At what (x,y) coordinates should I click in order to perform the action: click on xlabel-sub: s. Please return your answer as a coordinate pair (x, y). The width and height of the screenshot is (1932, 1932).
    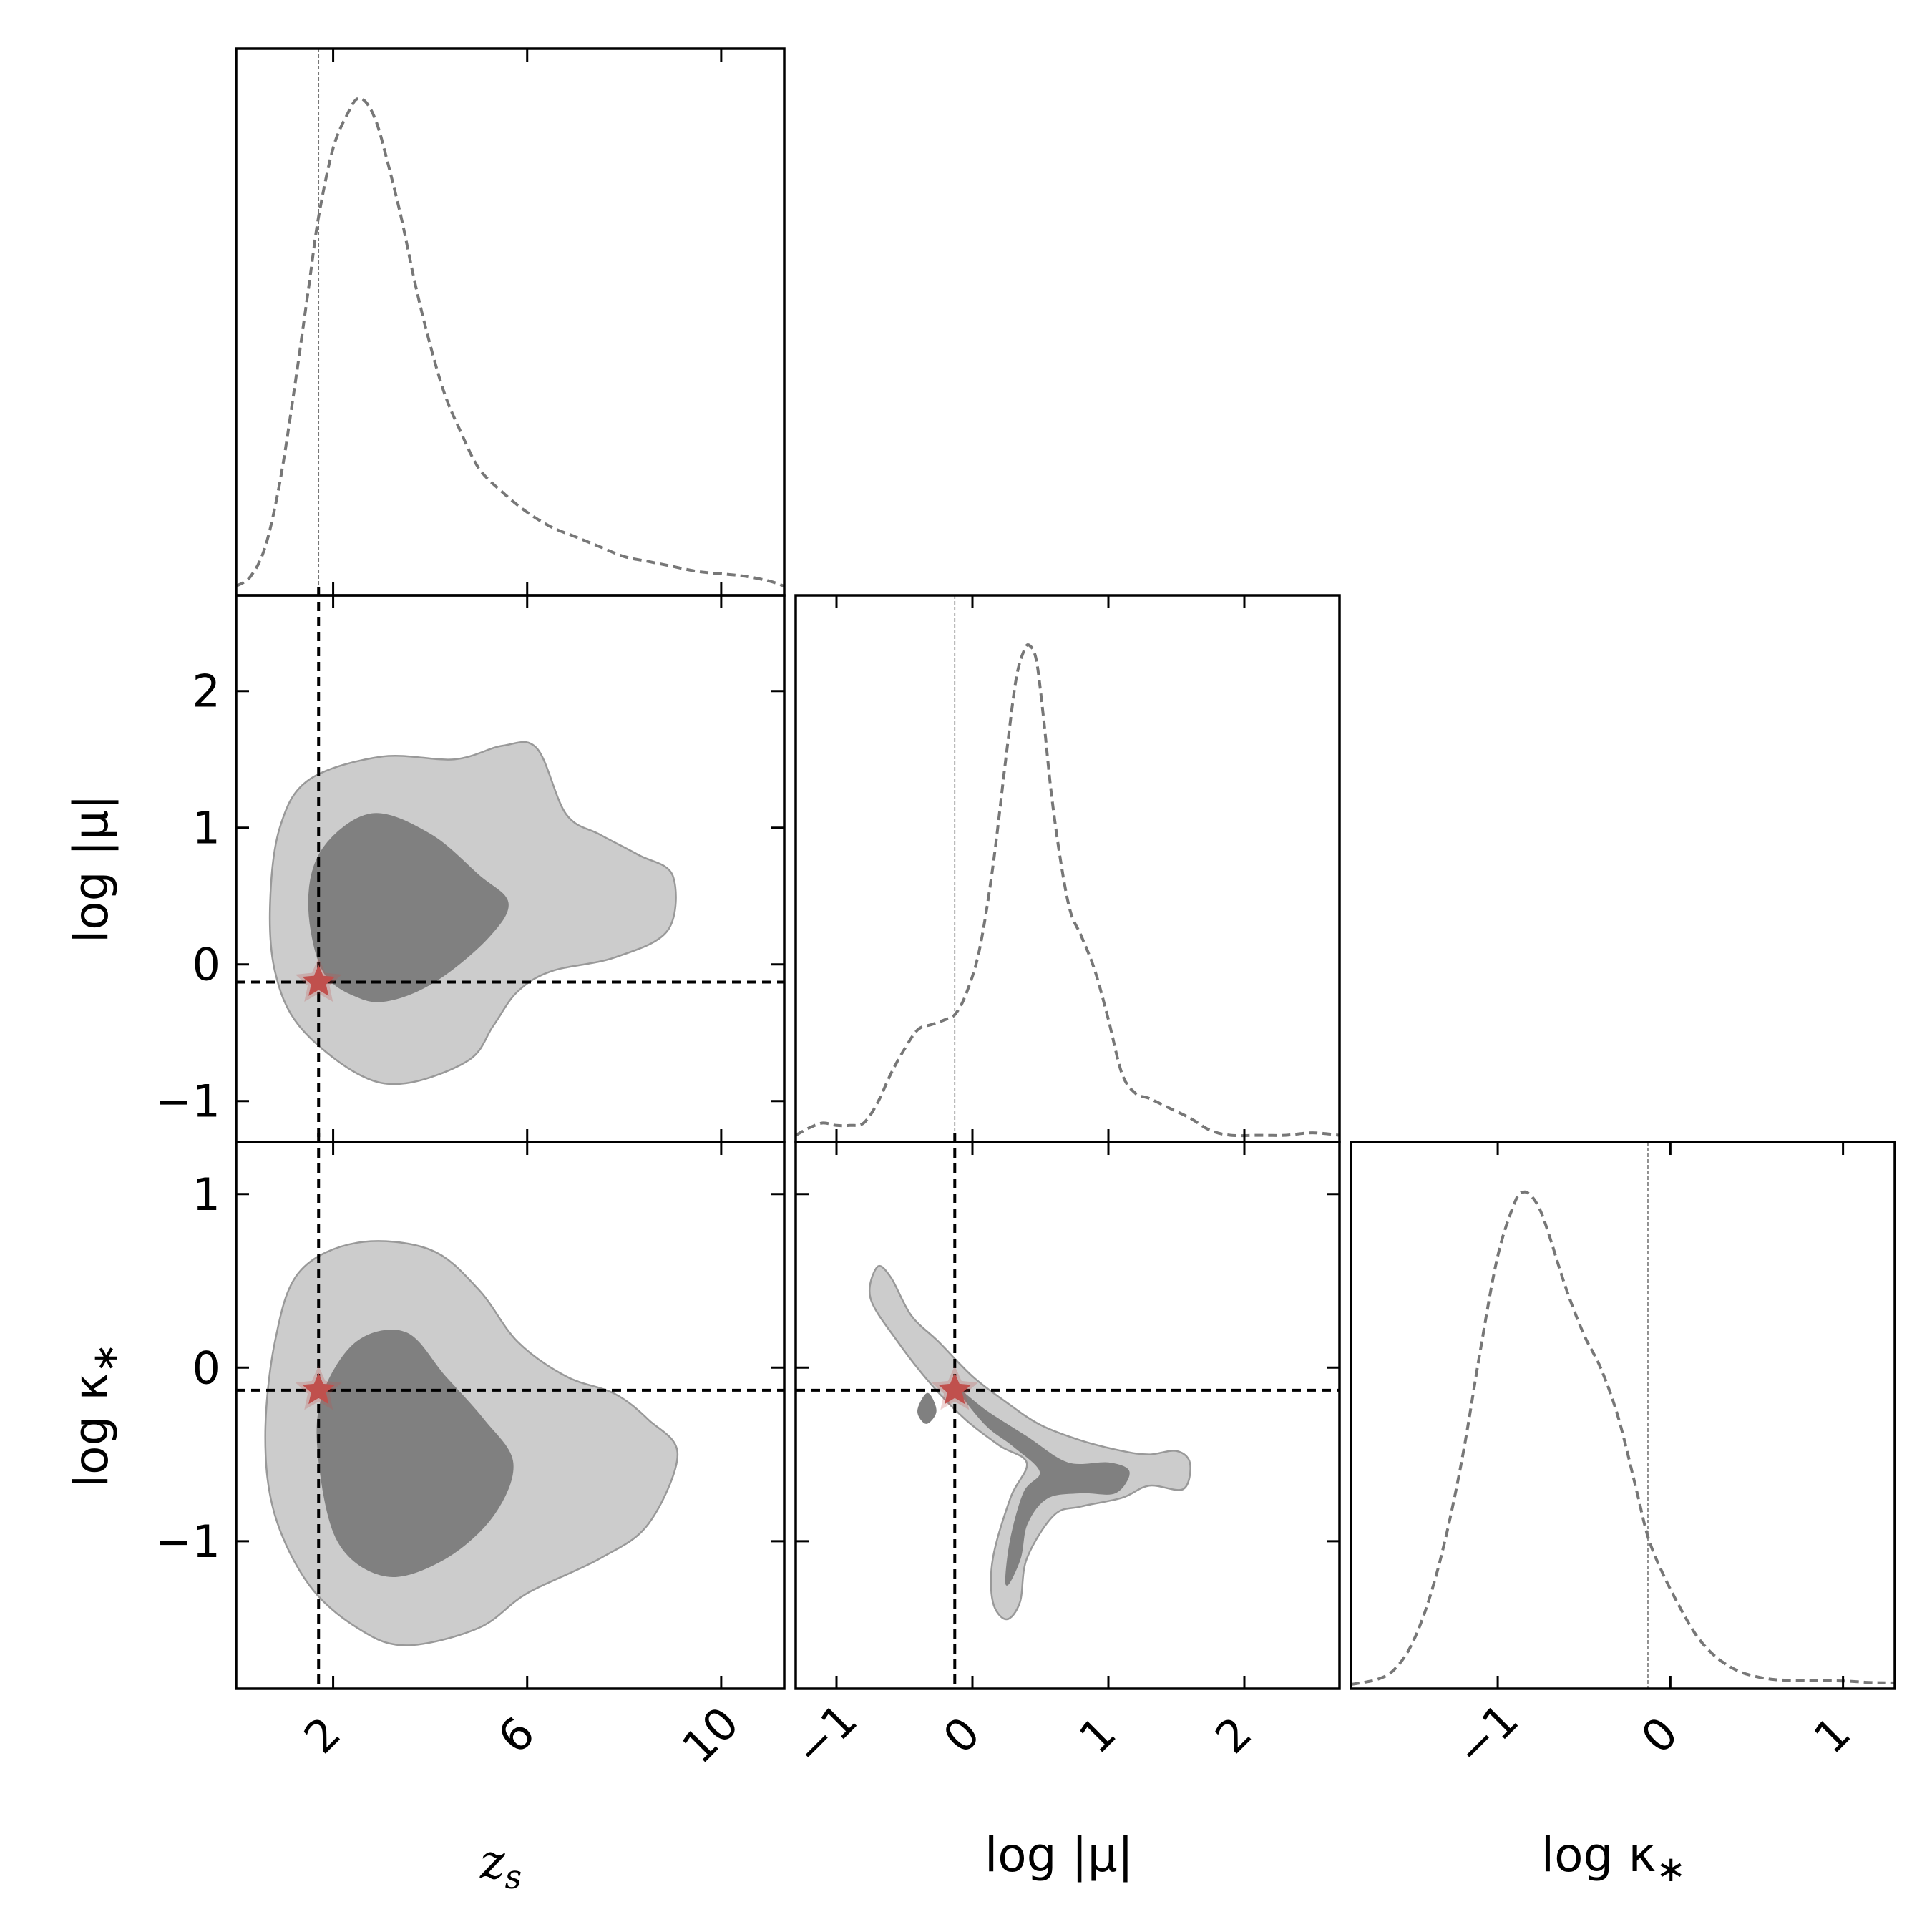
    Looking at the image, I should click on (513, 1877).